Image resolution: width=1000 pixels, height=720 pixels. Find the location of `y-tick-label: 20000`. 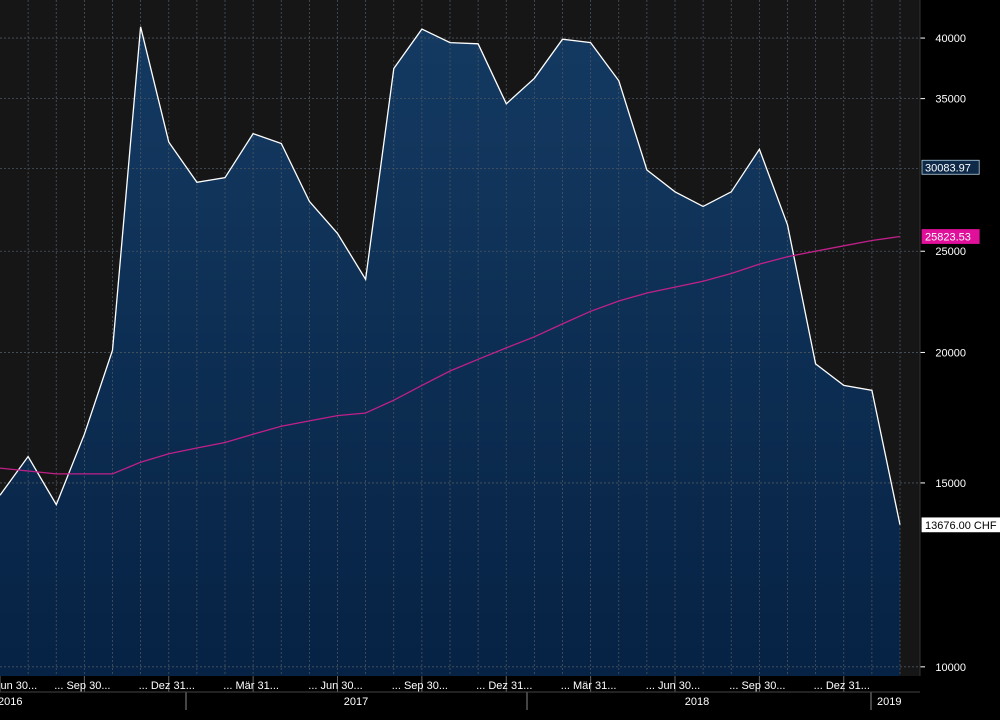

y-tick-label: 20000 is located at coordinates (950, 353).